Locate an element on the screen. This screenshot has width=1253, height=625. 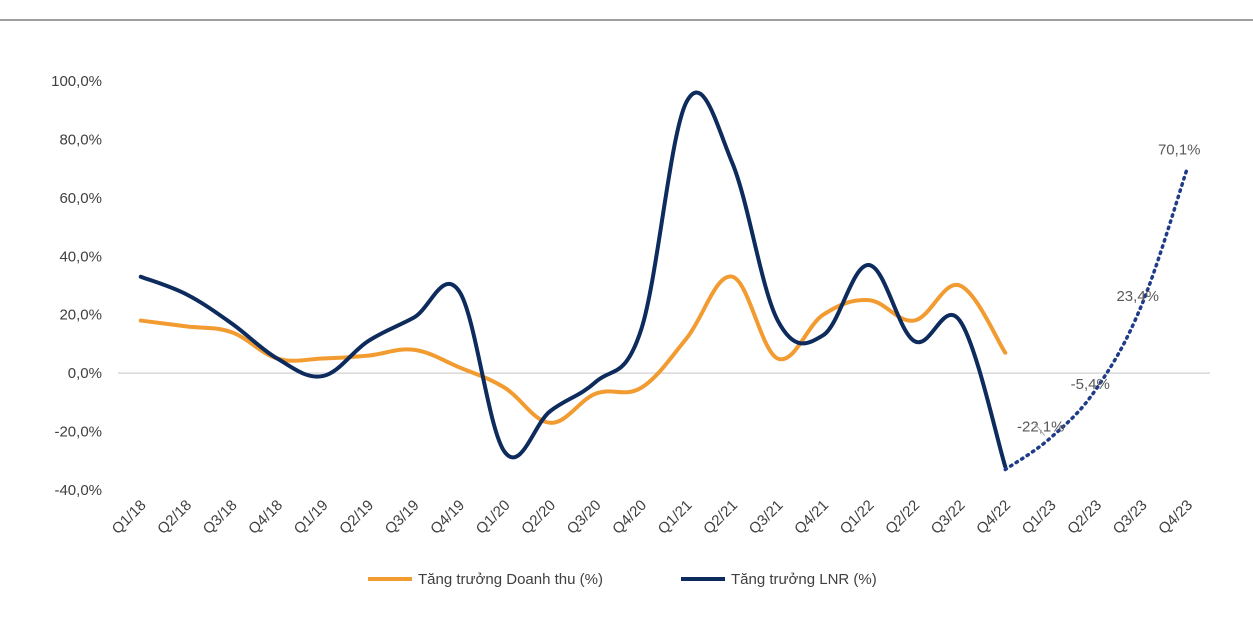
y-tick-label: 40,0% is located at coordinates (80, 256).